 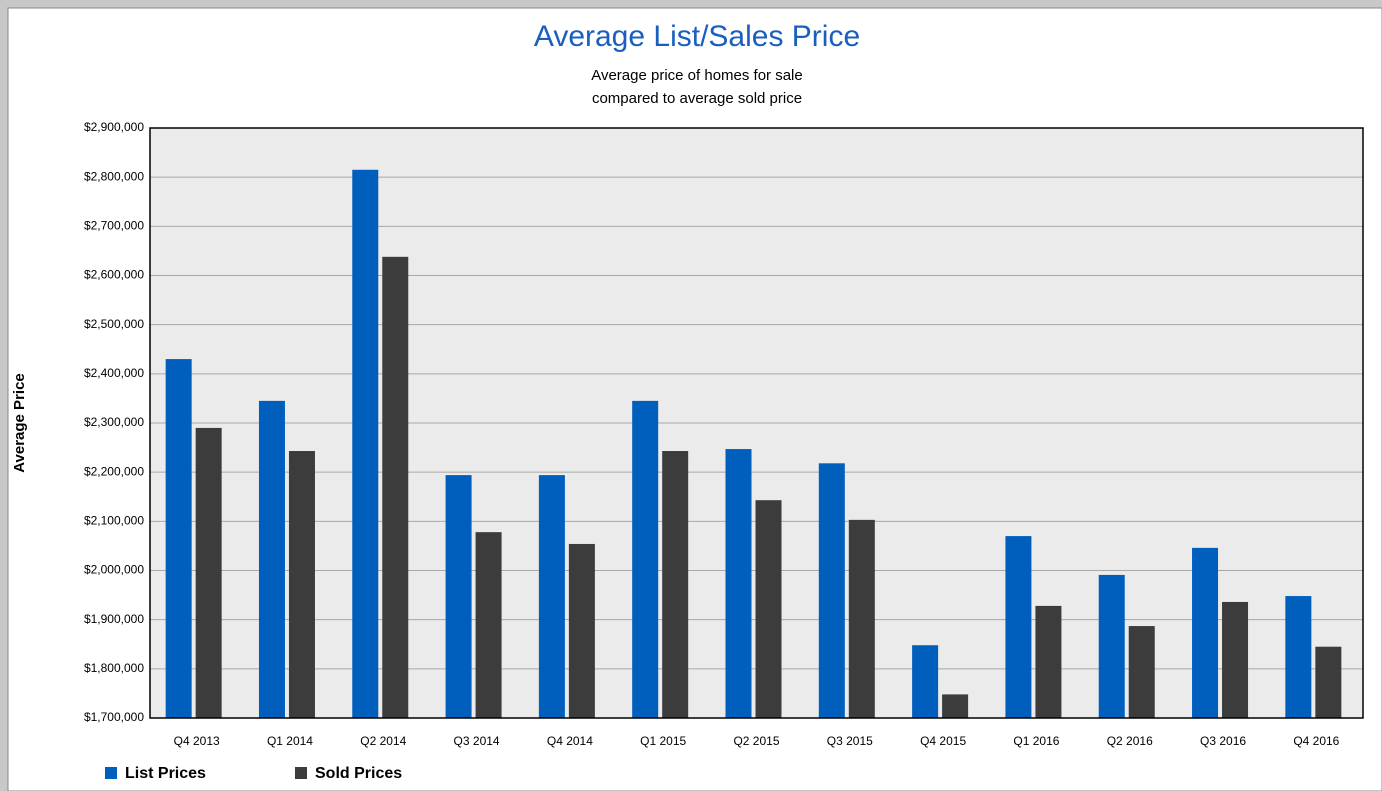 I want to click on x-tick-label: Q1 2016, so click(x=1036, y=741).